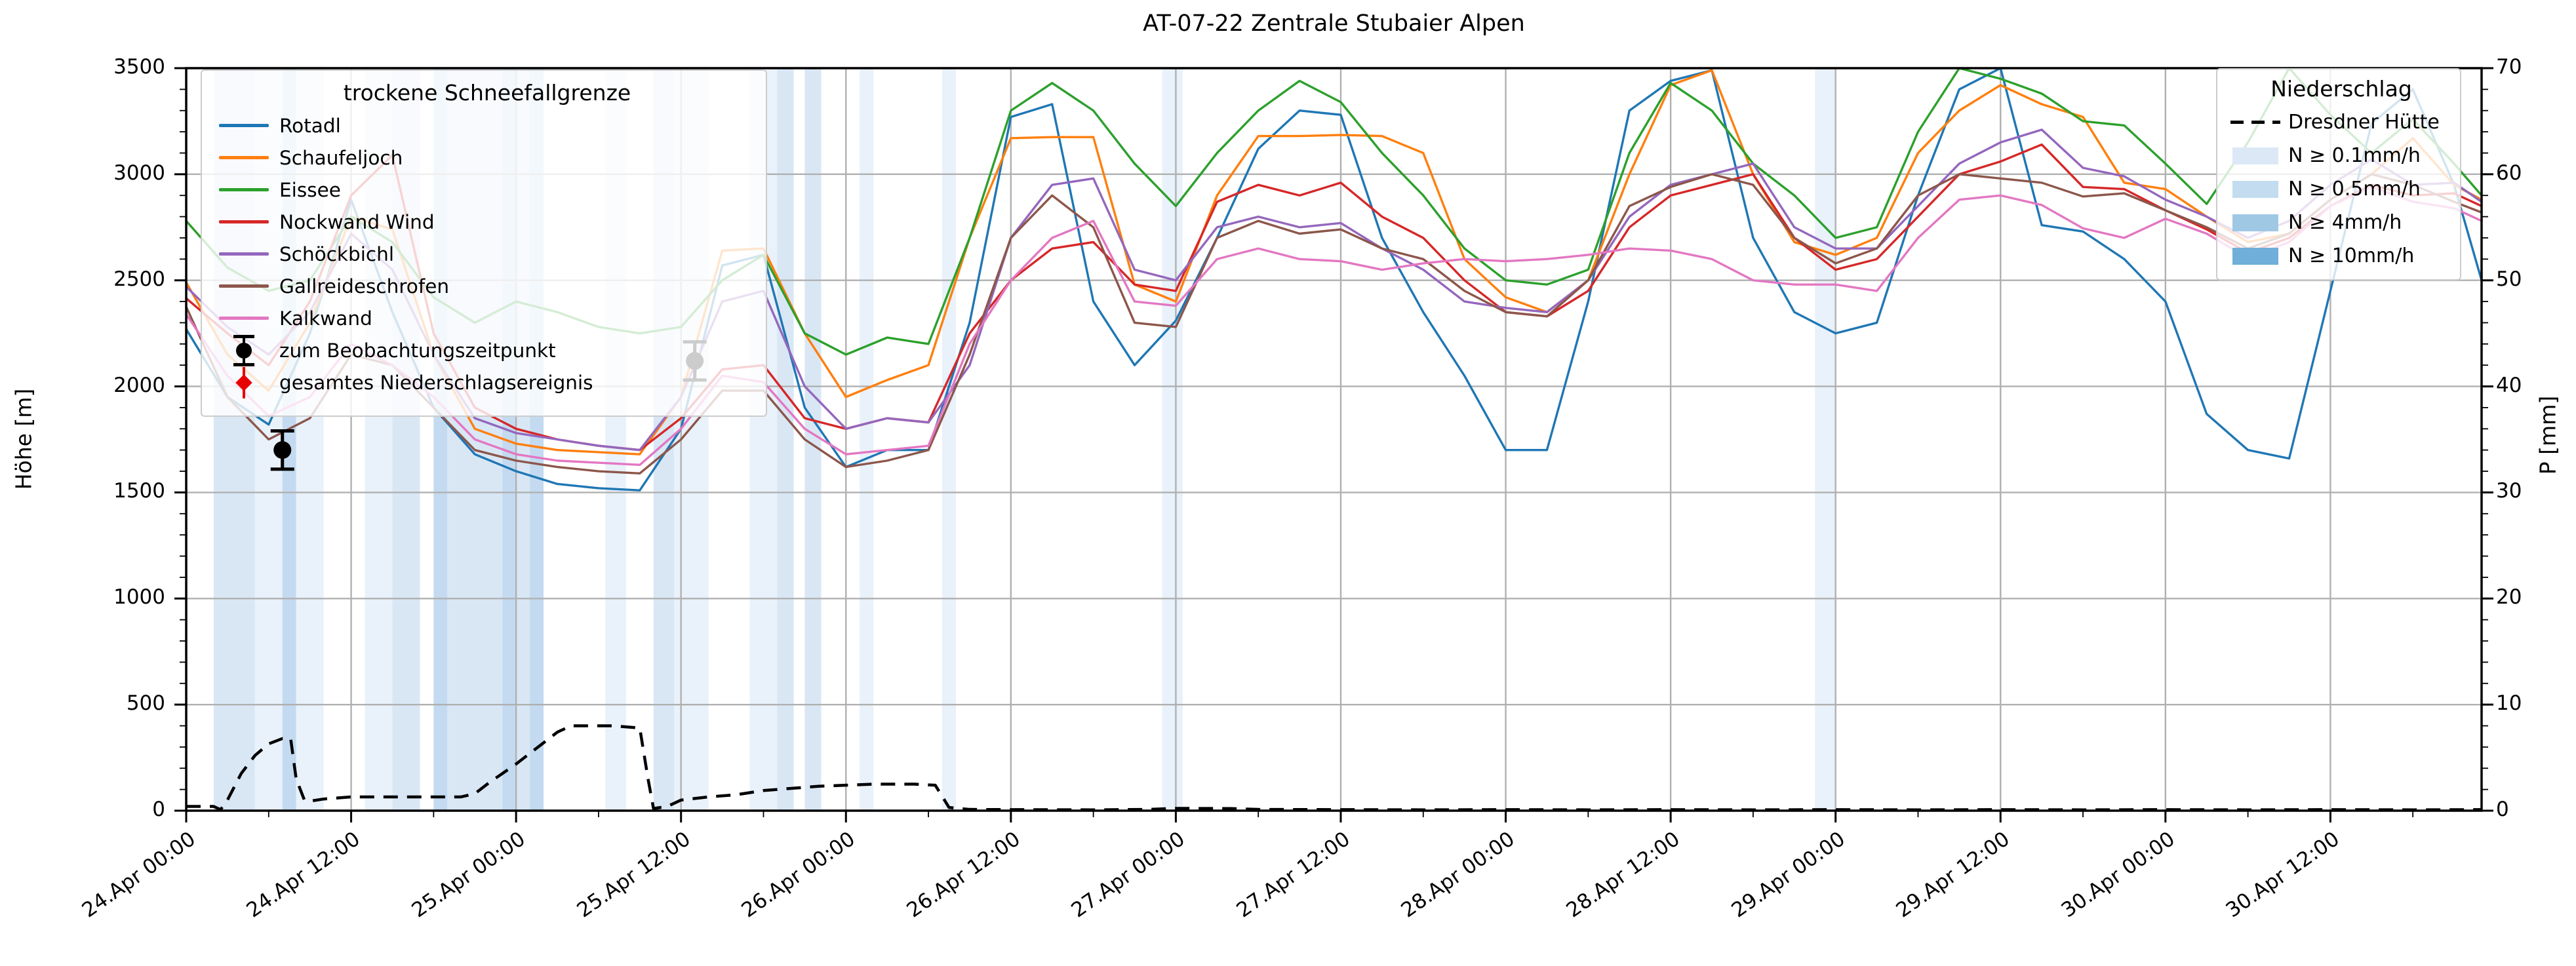 This screenshot has width=2576, height=966. What do you see at coordinates (2509, 67) in the screenshot?
I see `y-tick-label-right: 70` at bounding box center [2509, 67].